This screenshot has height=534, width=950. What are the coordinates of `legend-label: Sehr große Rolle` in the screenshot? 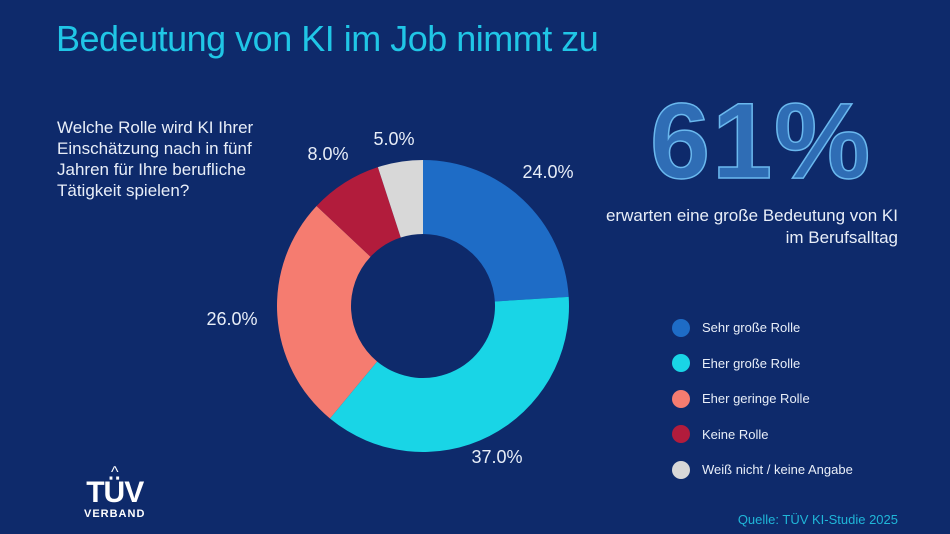 It's located at (751, 328).